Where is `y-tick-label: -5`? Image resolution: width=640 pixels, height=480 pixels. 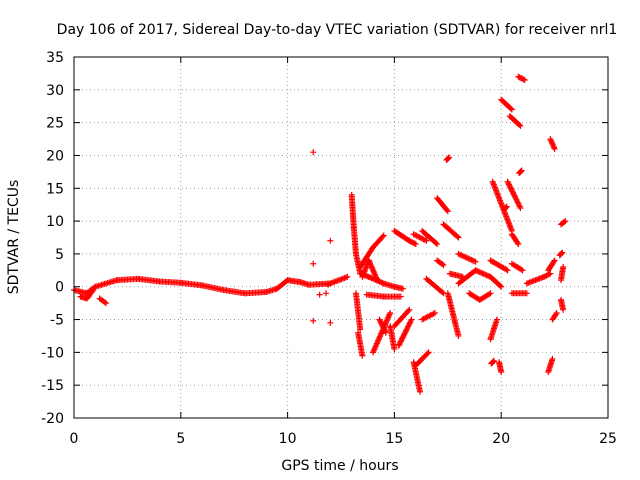
y-tick-label: -5 is located at coordinates (57, 321).